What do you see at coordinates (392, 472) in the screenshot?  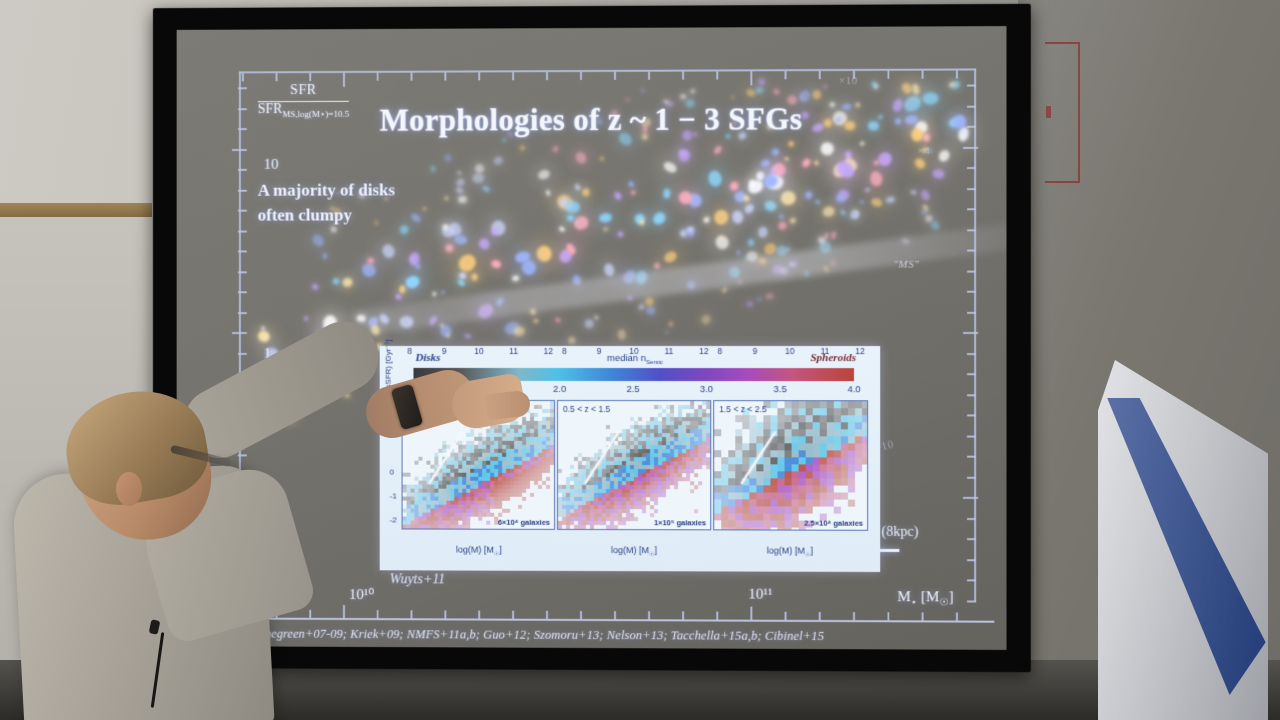 I see `inset-y-tick-0: 0` at bounding box center [392, 472].